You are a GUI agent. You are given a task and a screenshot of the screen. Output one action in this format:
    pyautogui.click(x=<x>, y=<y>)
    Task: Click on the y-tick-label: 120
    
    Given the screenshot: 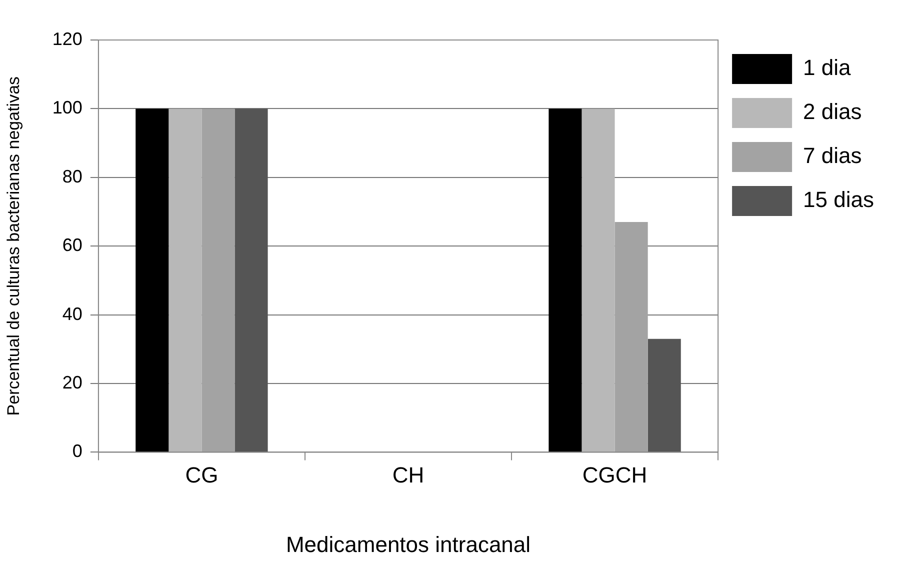 What is the action you would take?
    pyautogui.click(x=67, y=38)
    